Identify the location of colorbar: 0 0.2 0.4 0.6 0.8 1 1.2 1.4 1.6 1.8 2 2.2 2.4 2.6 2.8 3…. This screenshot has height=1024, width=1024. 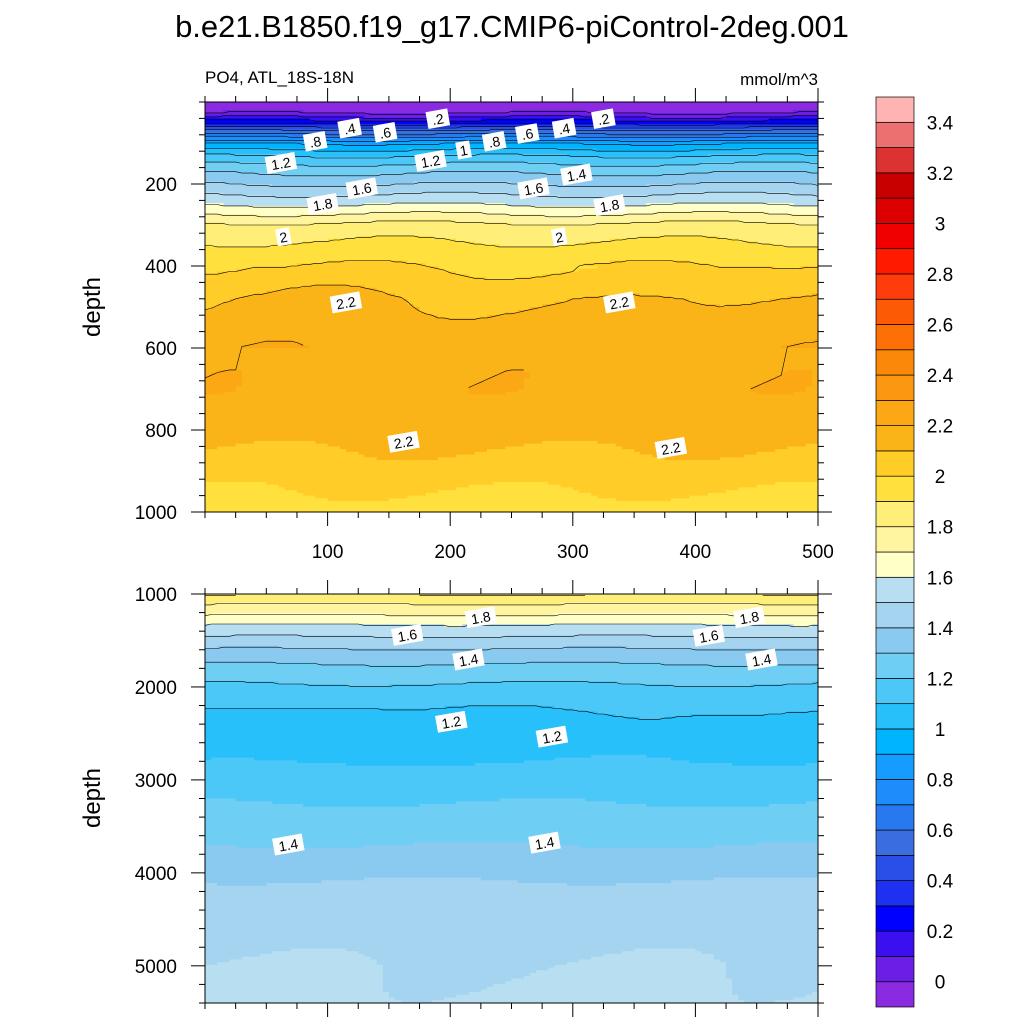
(914, 552).